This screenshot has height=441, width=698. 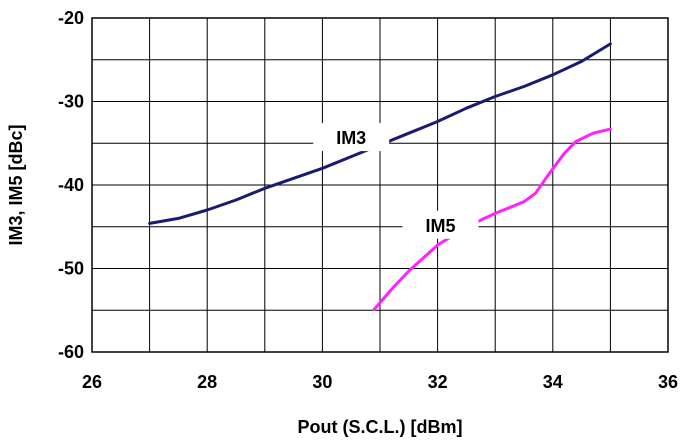 I want to click on series-line-im5, so click(x=492, y=219).